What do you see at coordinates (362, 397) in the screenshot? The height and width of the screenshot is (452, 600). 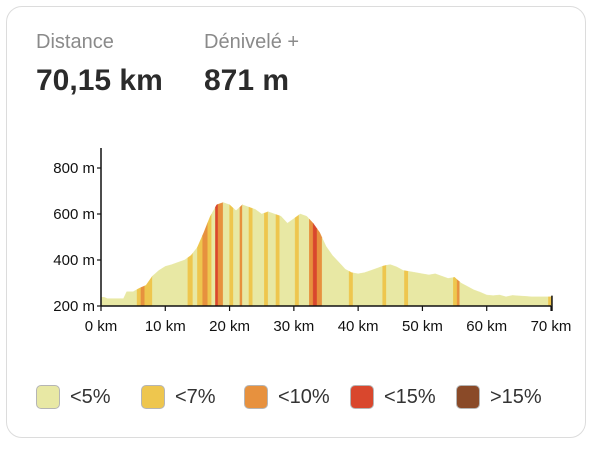 I see `legend-swatch-lt15` at bounding box center [362, 397].